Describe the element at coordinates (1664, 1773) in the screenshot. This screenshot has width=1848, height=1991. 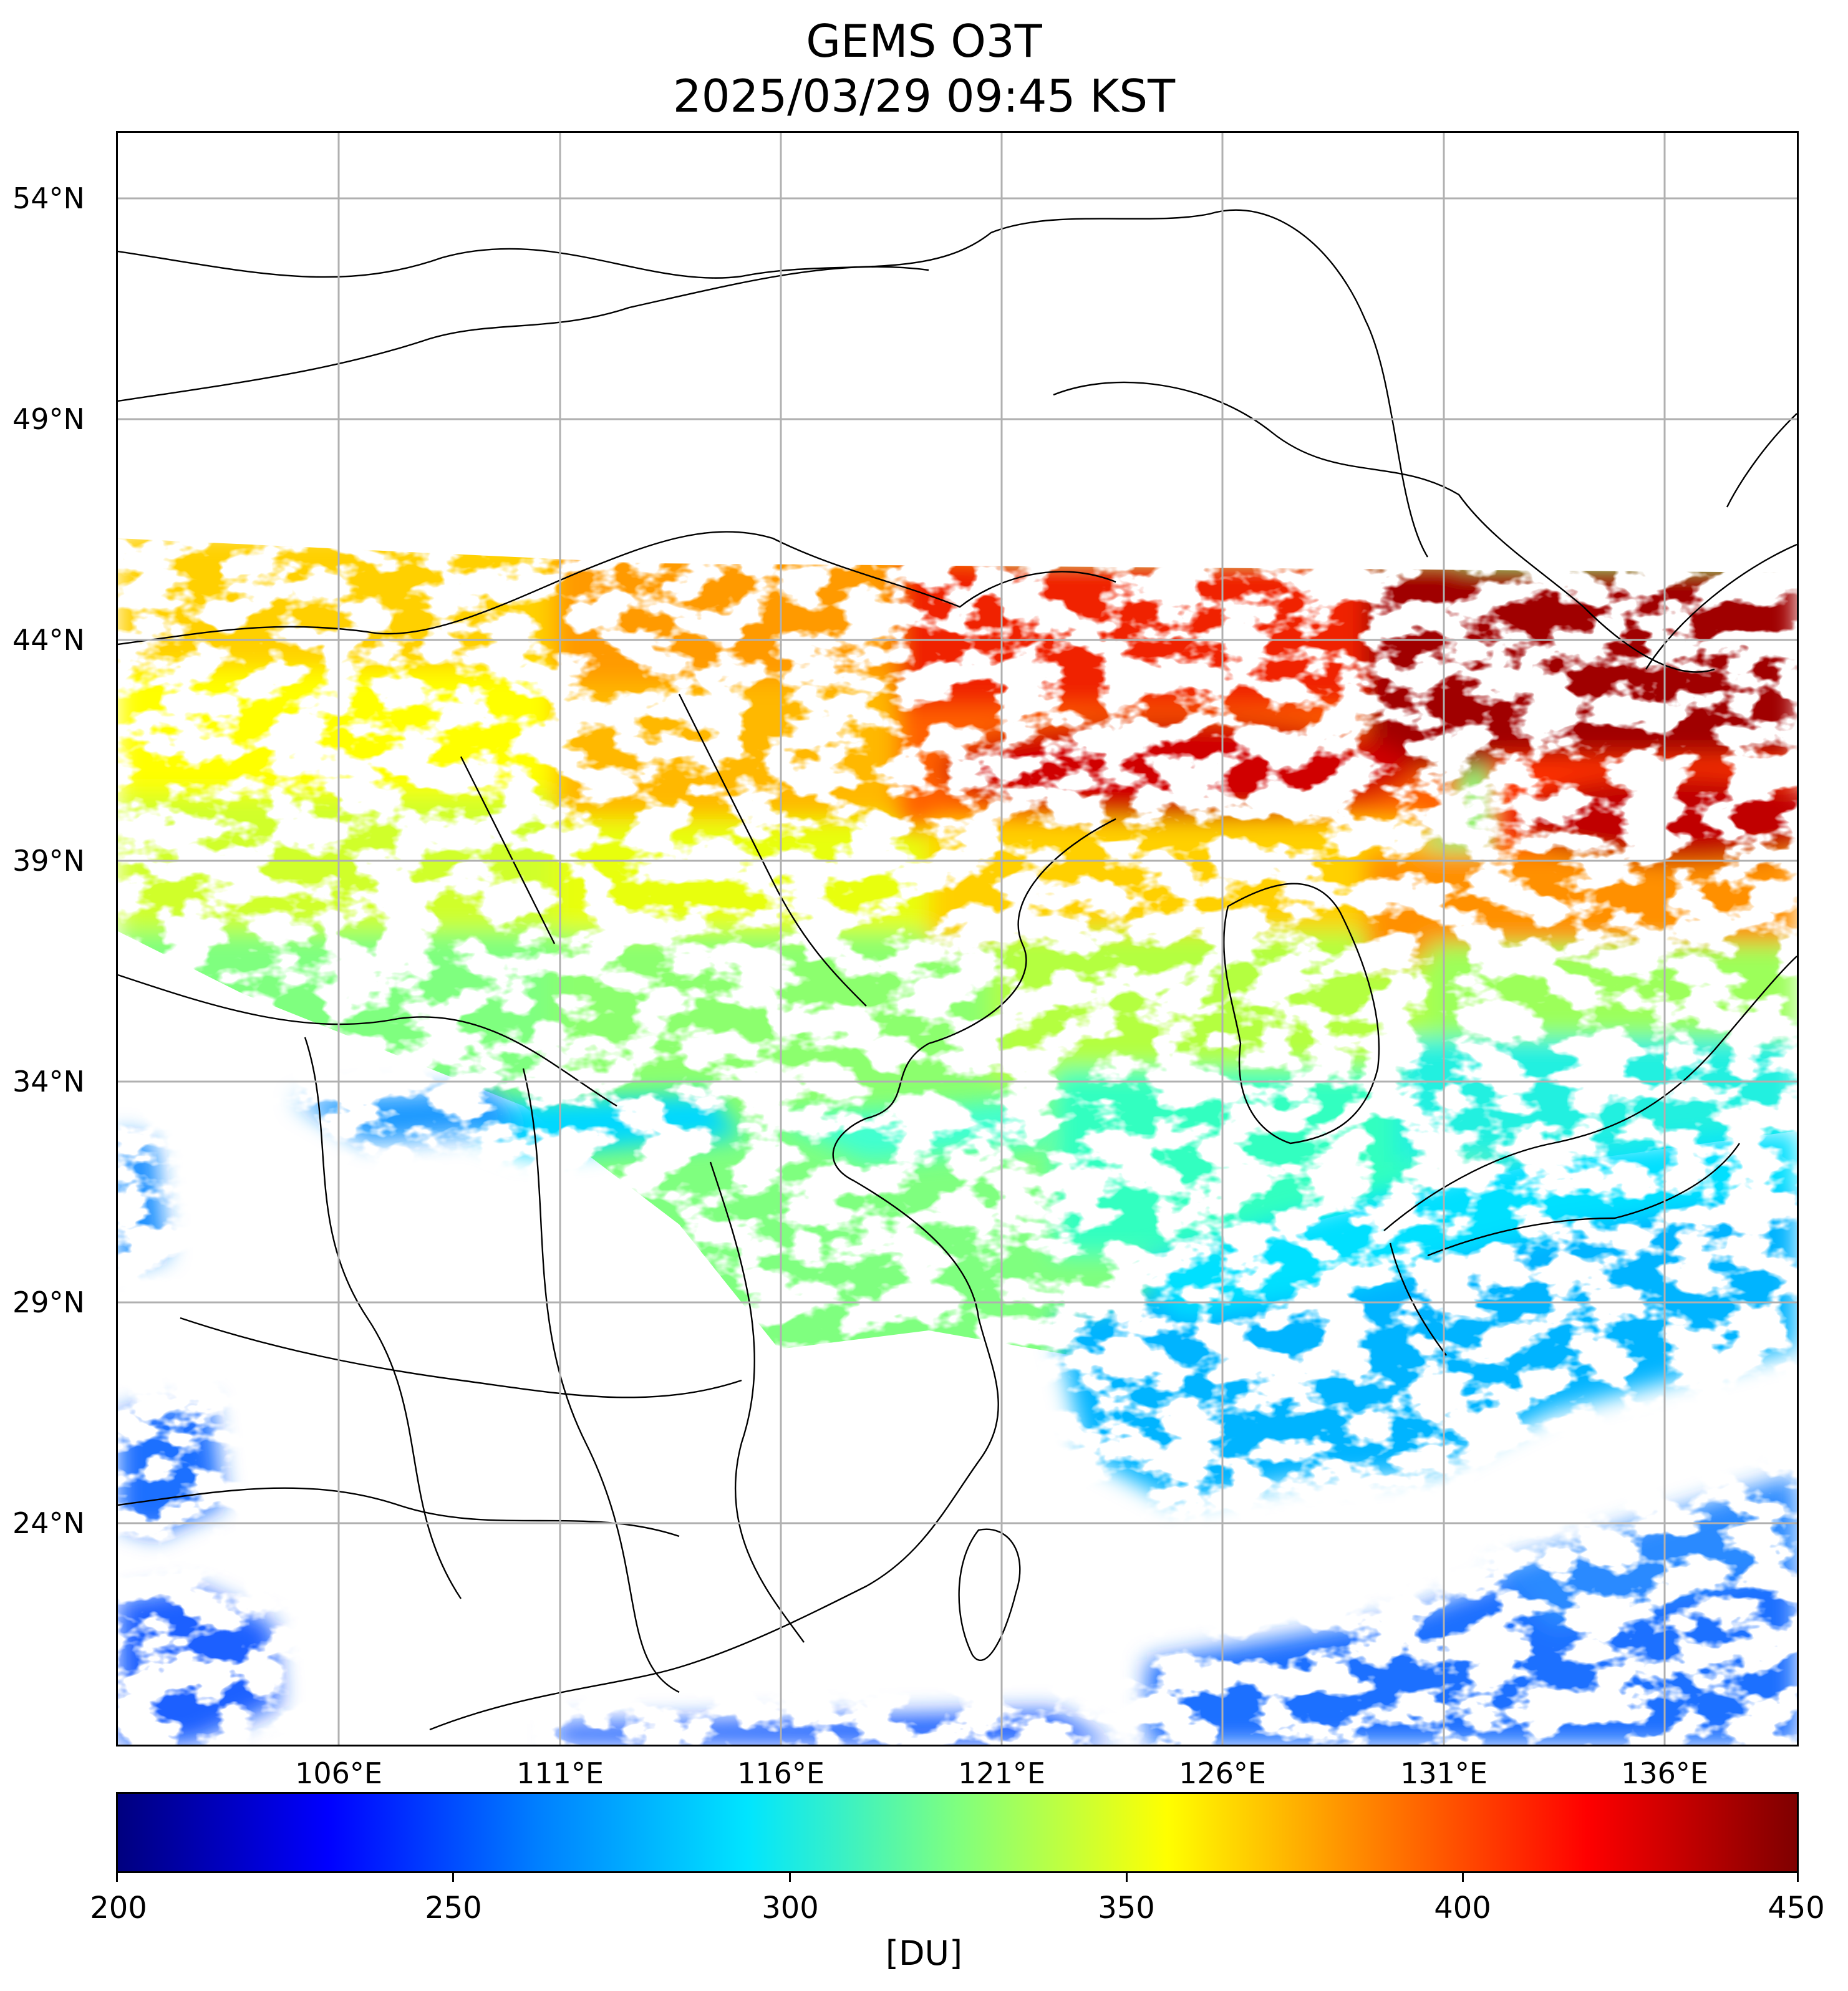
I see `lon-label-136e: 136°E` at that location.